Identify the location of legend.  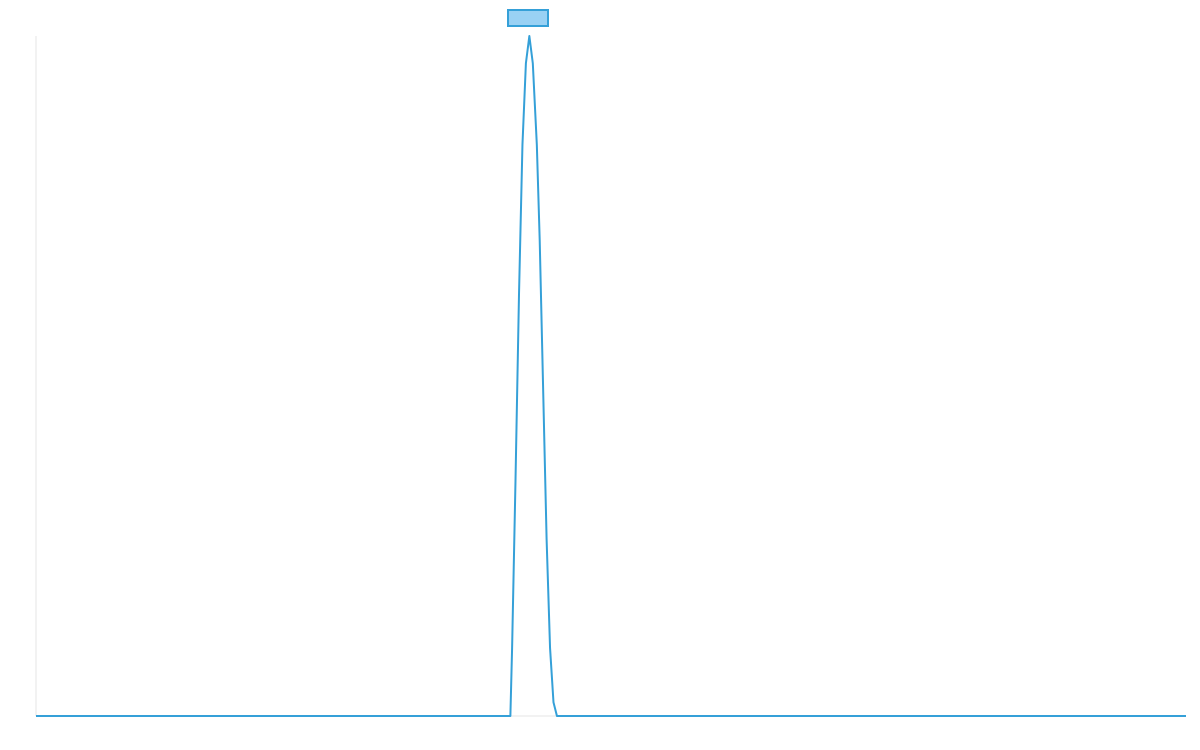
(528, 18).